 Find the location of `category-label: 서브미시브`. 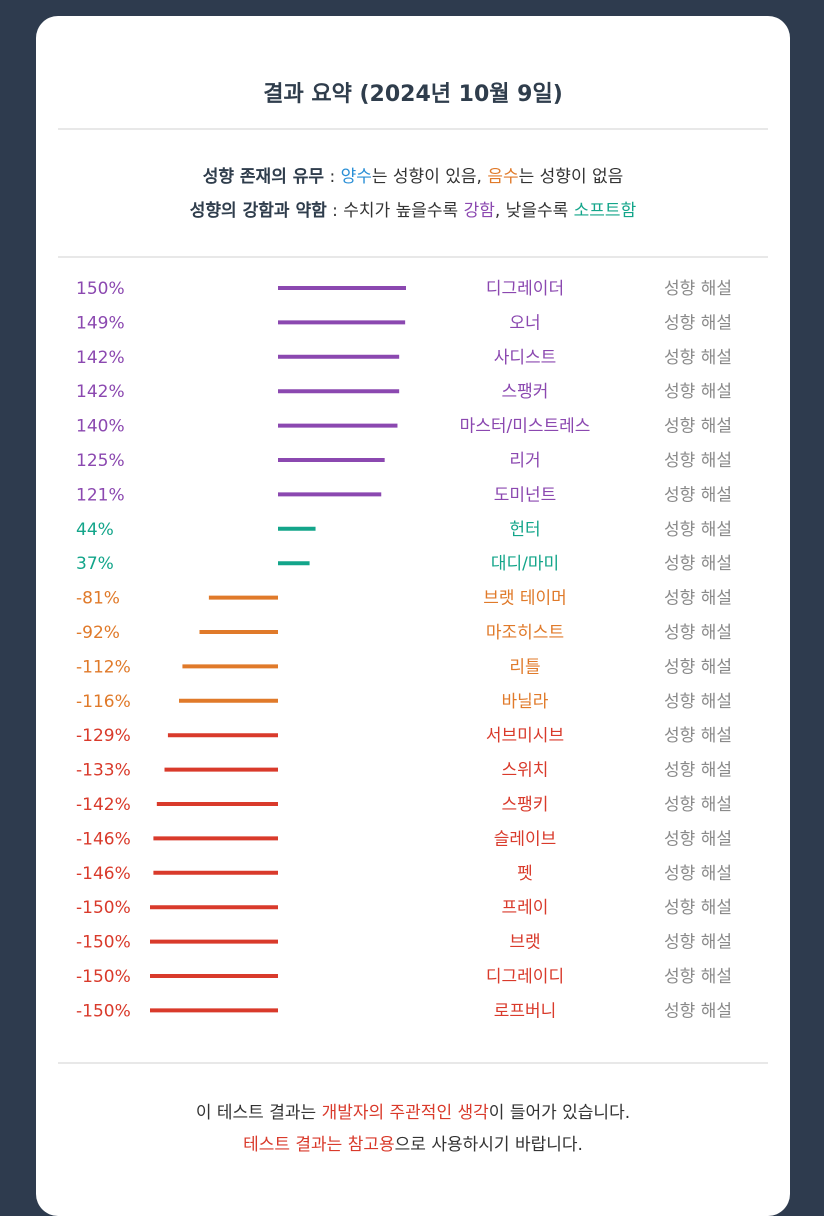

category-label: 서브미시브 is located at coordinates (525, 736).